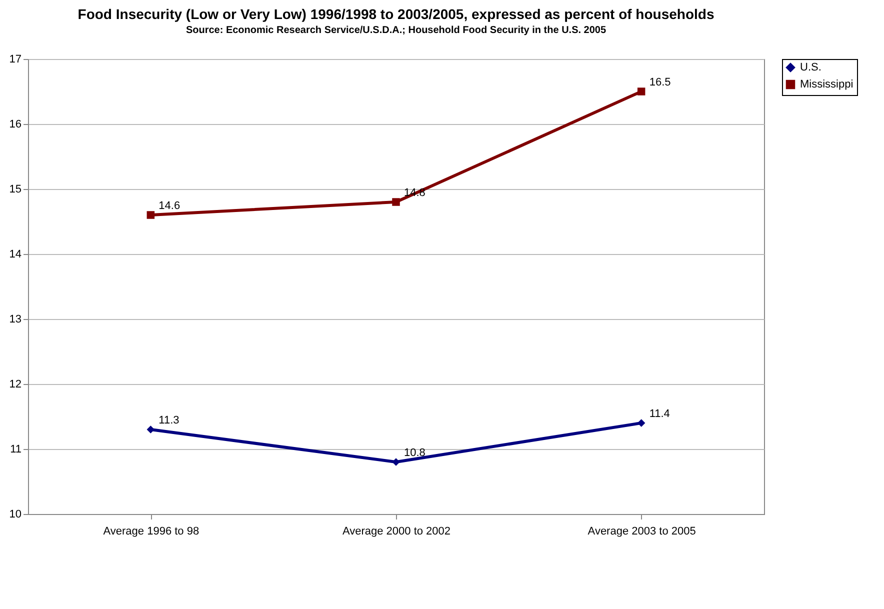 This screenshot has height=609, width=884. Describe the element at coordinates (396, 14) in the screenshot. I see `chart-title: Food Insecurity (Low or Very Low) 1996/1998 to 2003/2005, expressed as percent of households` at that location.